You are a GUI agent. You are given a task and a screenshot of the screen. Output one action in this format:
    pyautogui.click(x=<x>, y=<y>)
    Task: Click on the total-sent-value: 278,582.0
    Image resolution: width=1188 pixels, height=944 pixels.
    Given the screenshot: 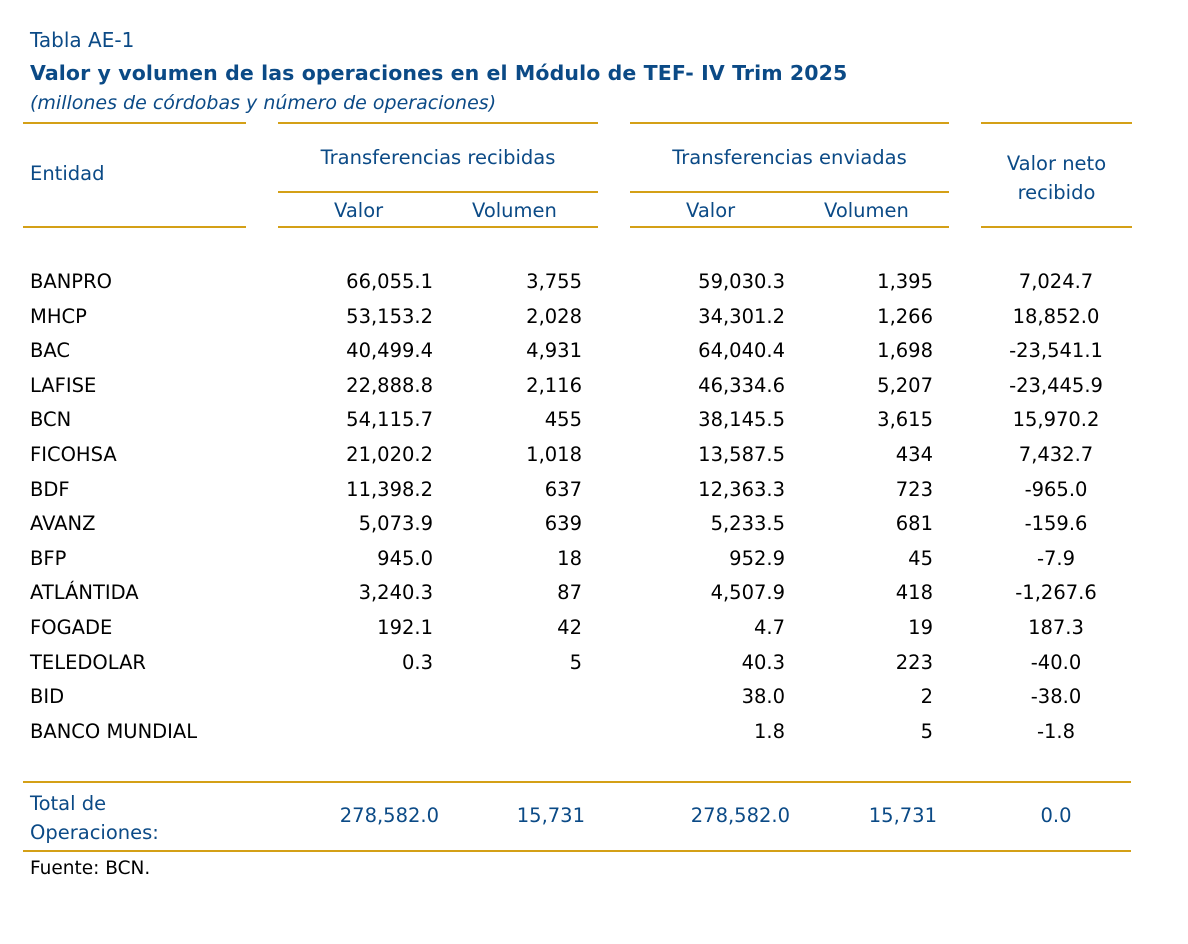 What is the action you would take?
    pyautogui.click(x=740, y=815)
    